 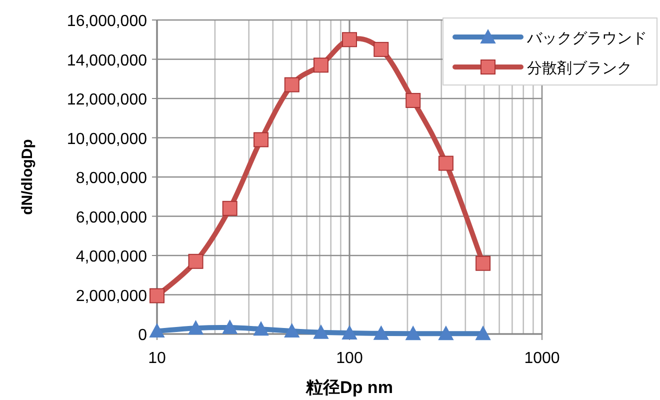 I want to click on x-tick-label: 10, so click(x=157, y=358).